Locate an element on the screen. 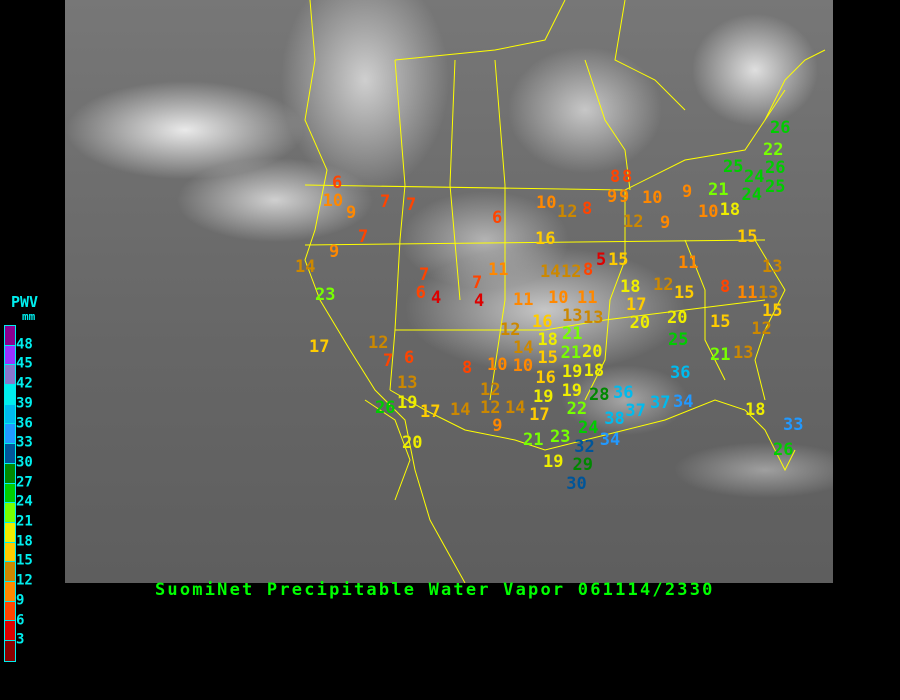  station-pwv-value: 38 is located at coordinates (614, 418).